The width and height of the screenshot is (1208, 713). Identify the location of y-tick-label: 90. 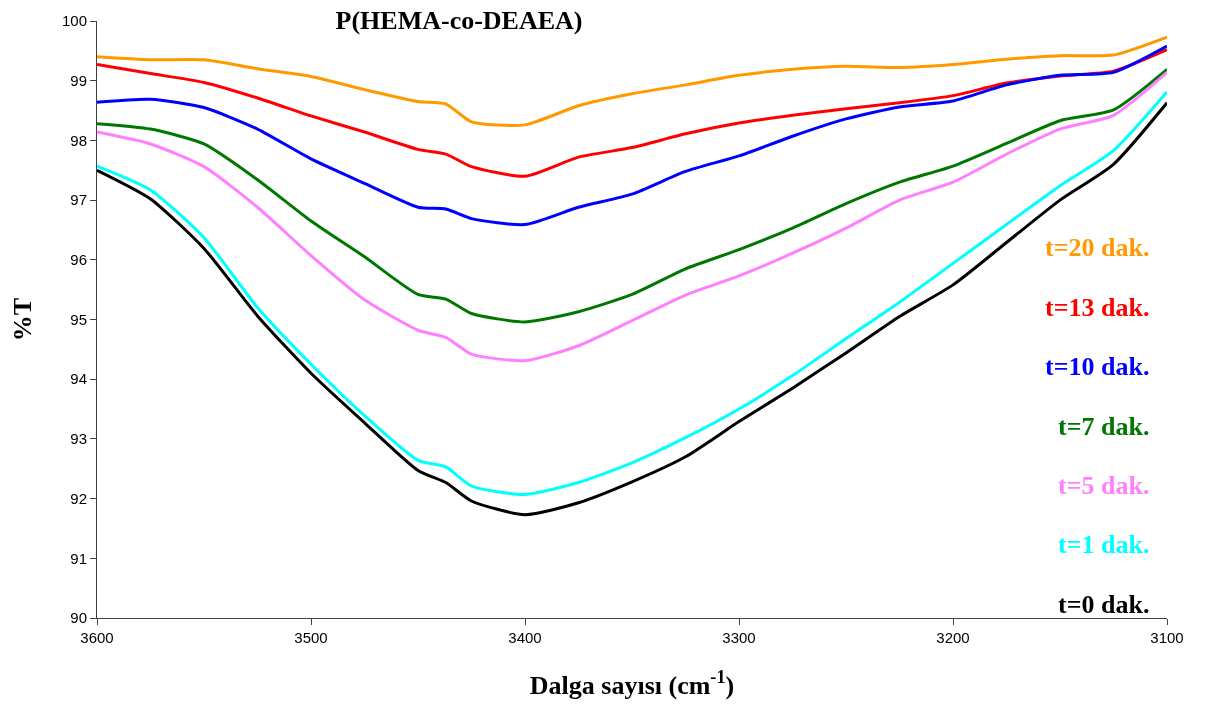
(78, 618).